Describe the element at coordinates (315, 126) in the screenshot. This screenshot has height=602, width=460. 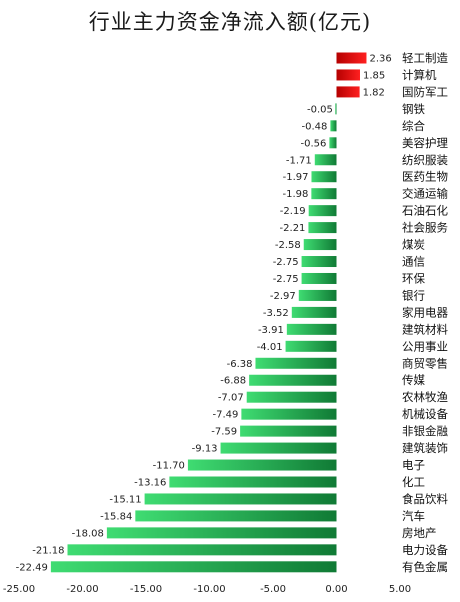
I see `value-label: -0.48` at that location.